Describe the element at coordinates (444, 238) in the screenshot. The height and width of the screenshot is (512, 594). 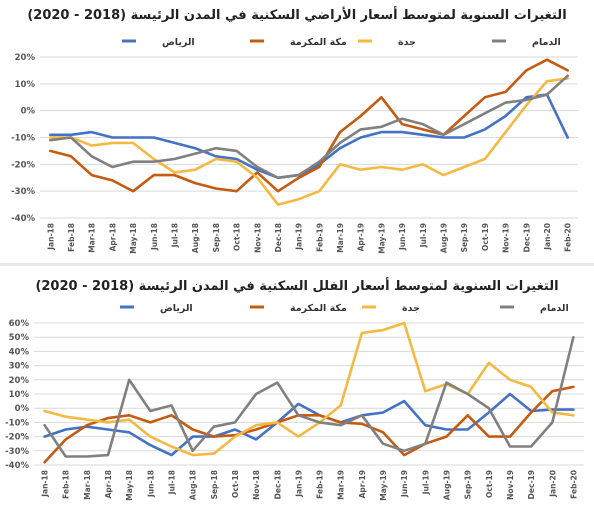
I see `x-tick-label: Aug-19` at that location.